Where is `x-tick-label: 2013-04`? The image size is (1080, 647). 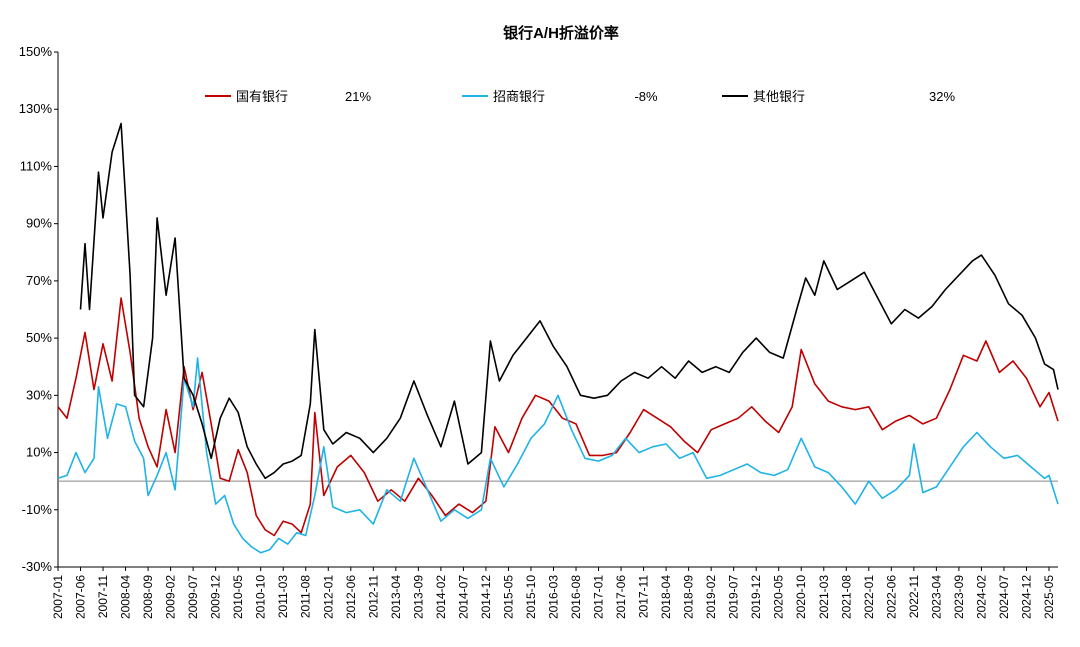 x-tick-label: 2013-04 is located at coordinates (396, 597).